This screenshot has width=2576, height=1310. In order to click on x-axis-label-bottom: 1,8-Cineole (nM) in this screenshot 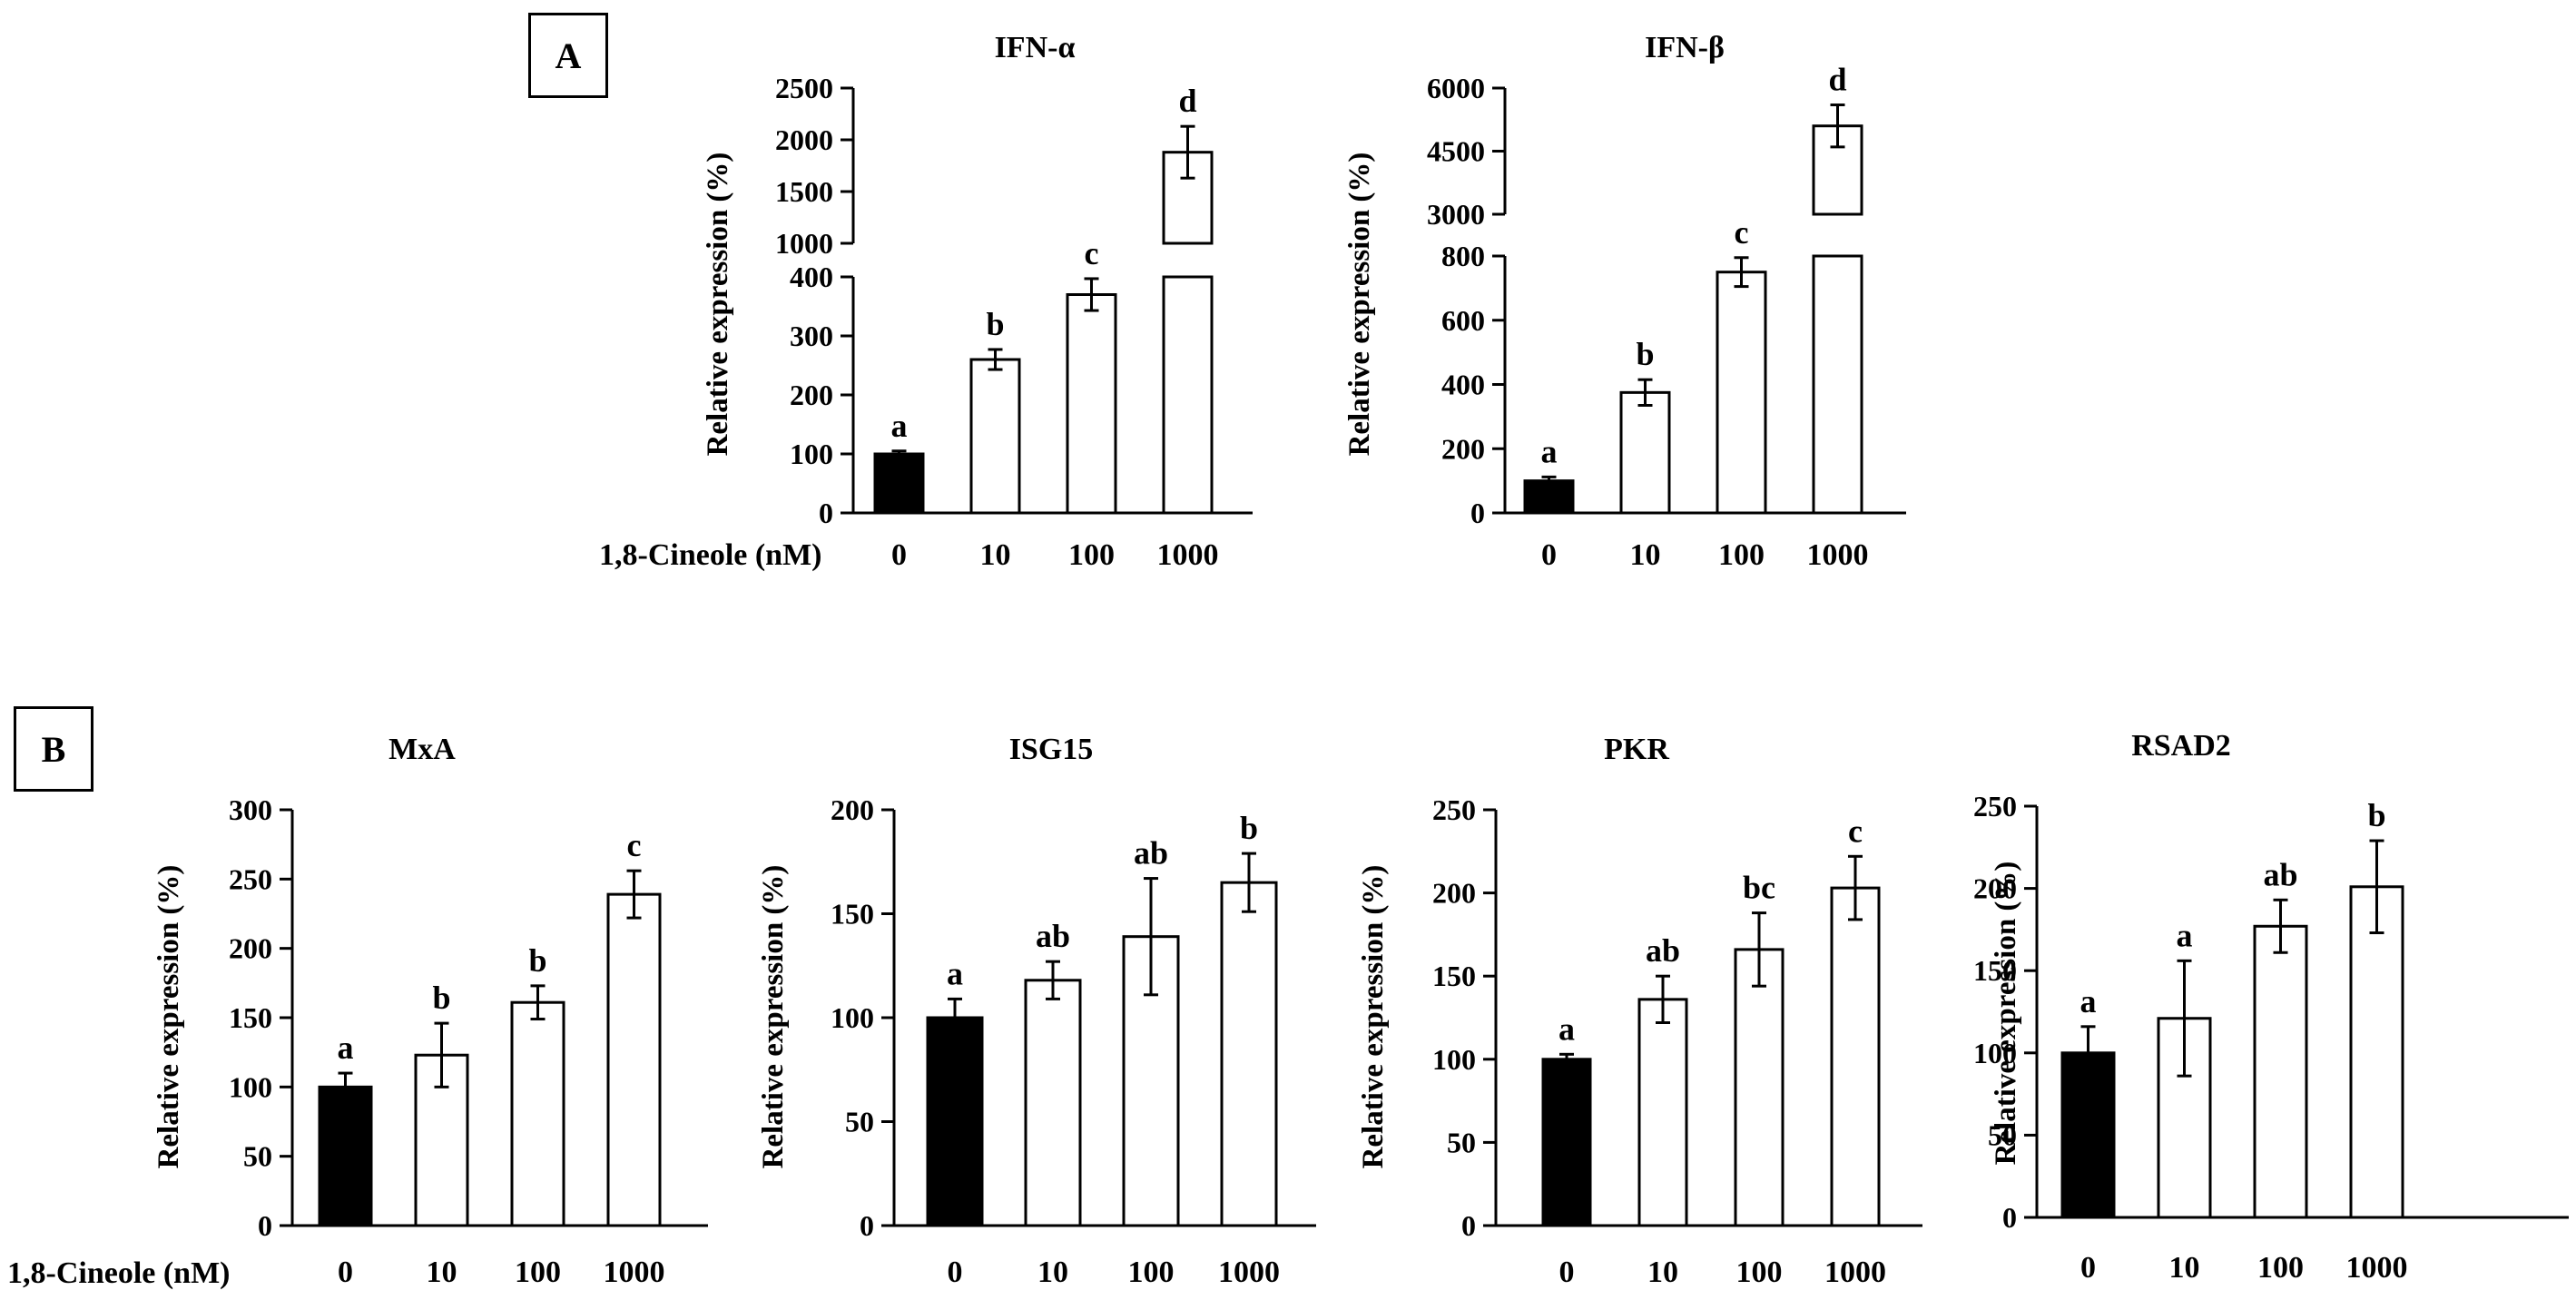, I will do `click(119, 1273)`.